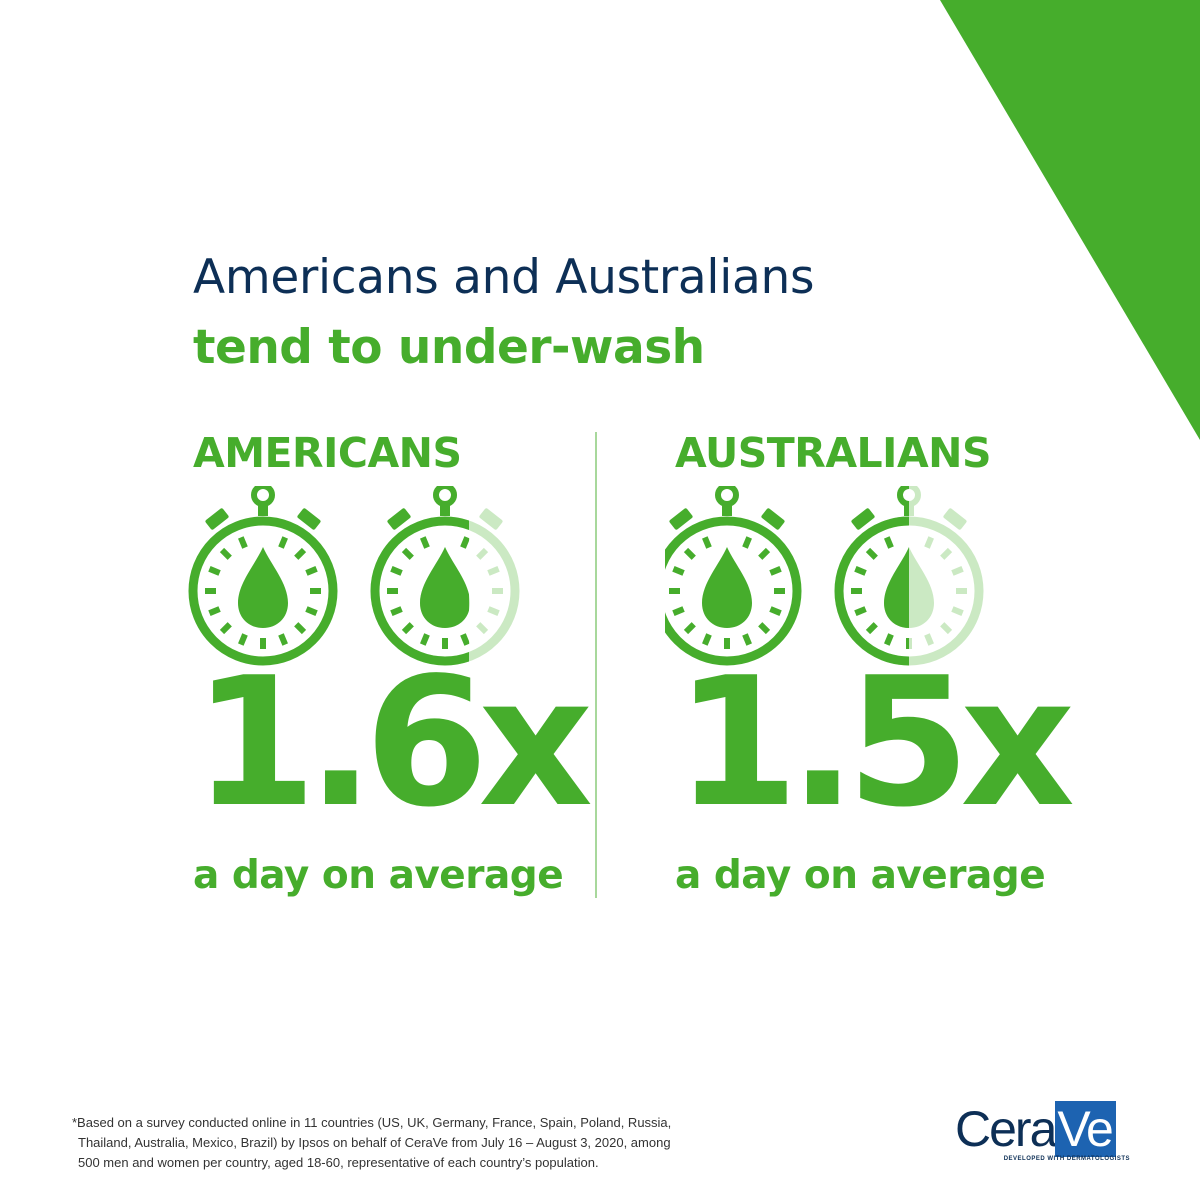  What do you see at coordinates (393, 742) in the screenshot?
I see `stat-value: 1.6x` at bounding box center [393, 742].